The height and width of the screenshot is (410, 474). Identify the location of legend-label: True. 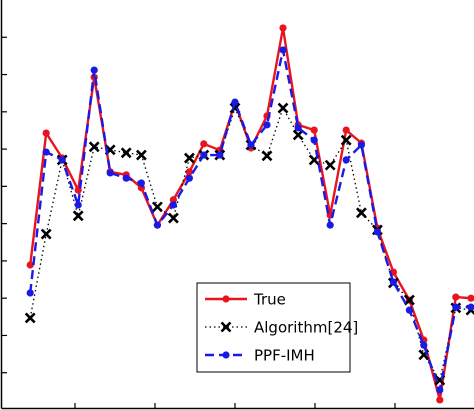
(269, 300).